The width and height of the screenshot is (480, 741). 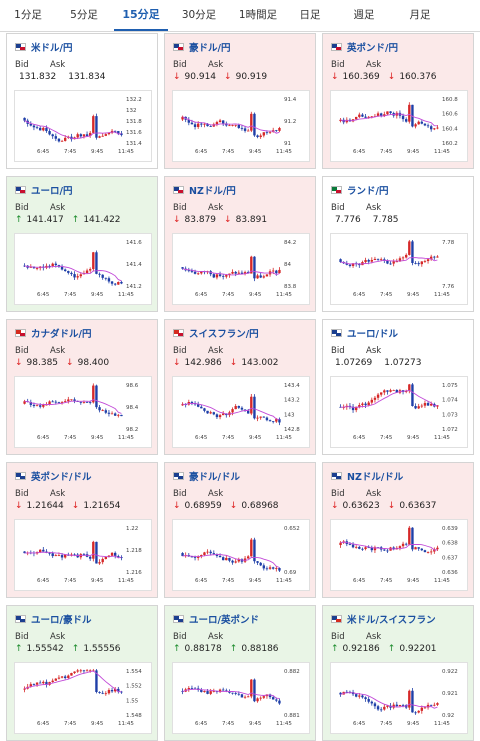 I want to click on chart-svg: 84.2 84 83.8 6:45 7:45 9:45 11:45, so click(x=239, y=269).